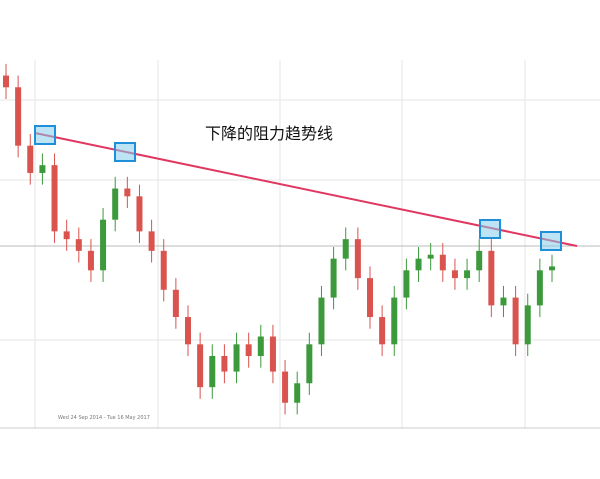 The width and height of the screenshot is (600, 479). Describe the element at coordinates (269, 133) in the screenshot. I see `annotation: 下降的阻力趋势线` at that location.